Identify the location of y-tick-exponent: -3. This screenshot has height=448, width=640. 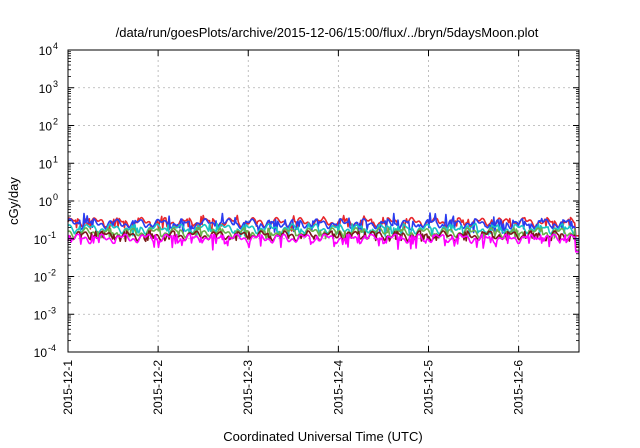
(52, 310).